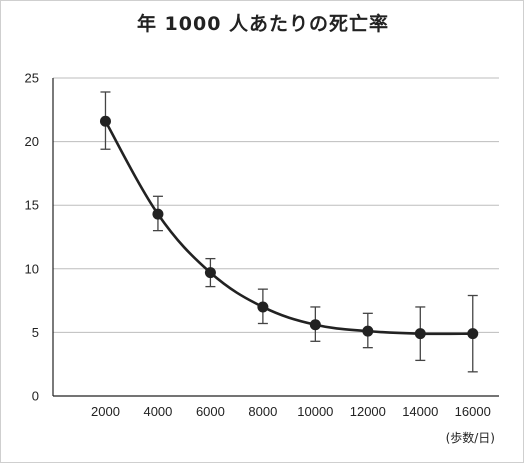  Describe the element at coordinates (470, 437) in the screenshot. I see `x-axis-unit-label: (歩数/日)` at that location.